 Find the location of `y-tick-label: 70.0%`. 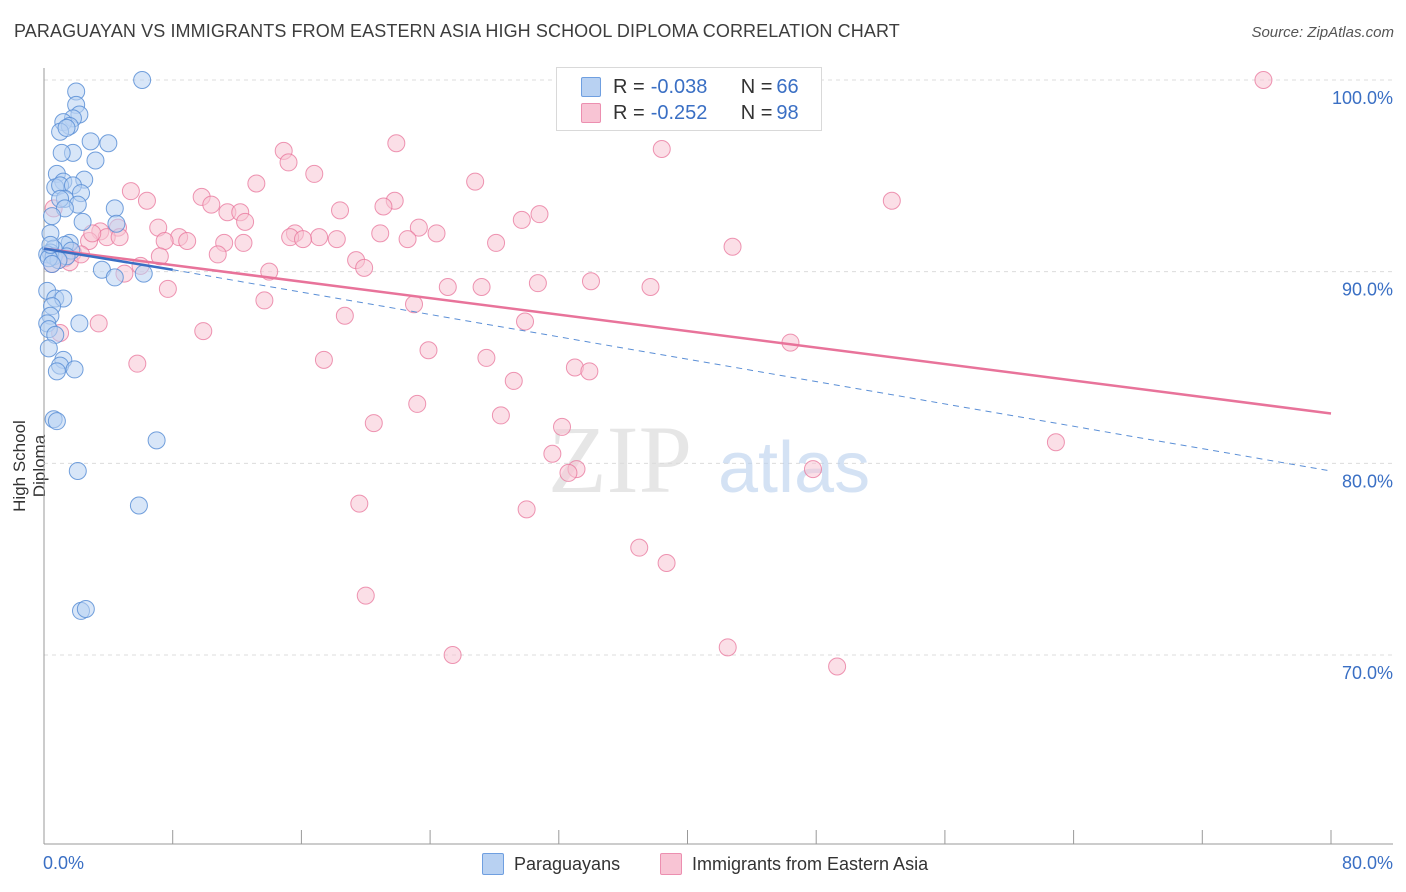

y-tick-label: 70.0% is located at coordinates (1367, 673).